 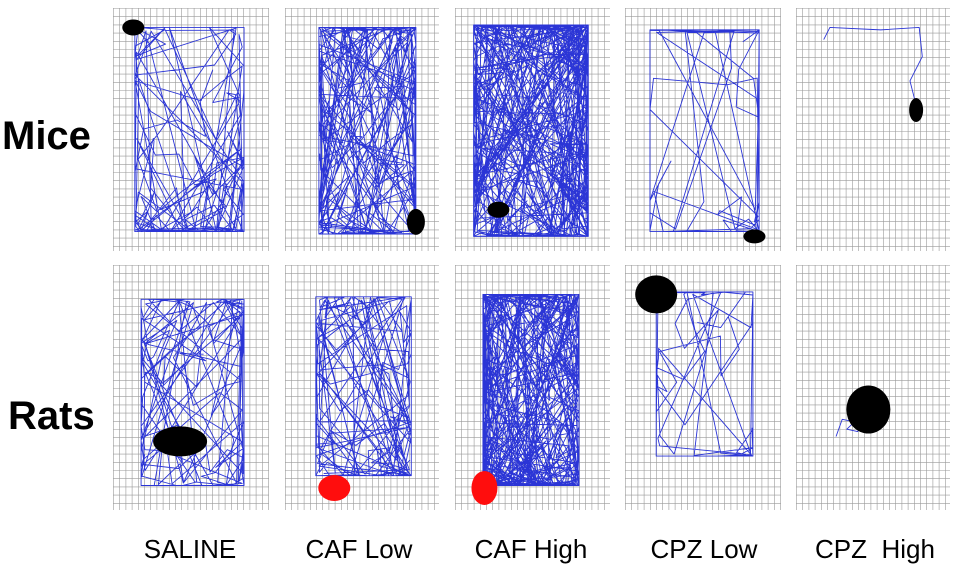 I want to click on panel-rats-cpz-low, so click(x=703, y=387).